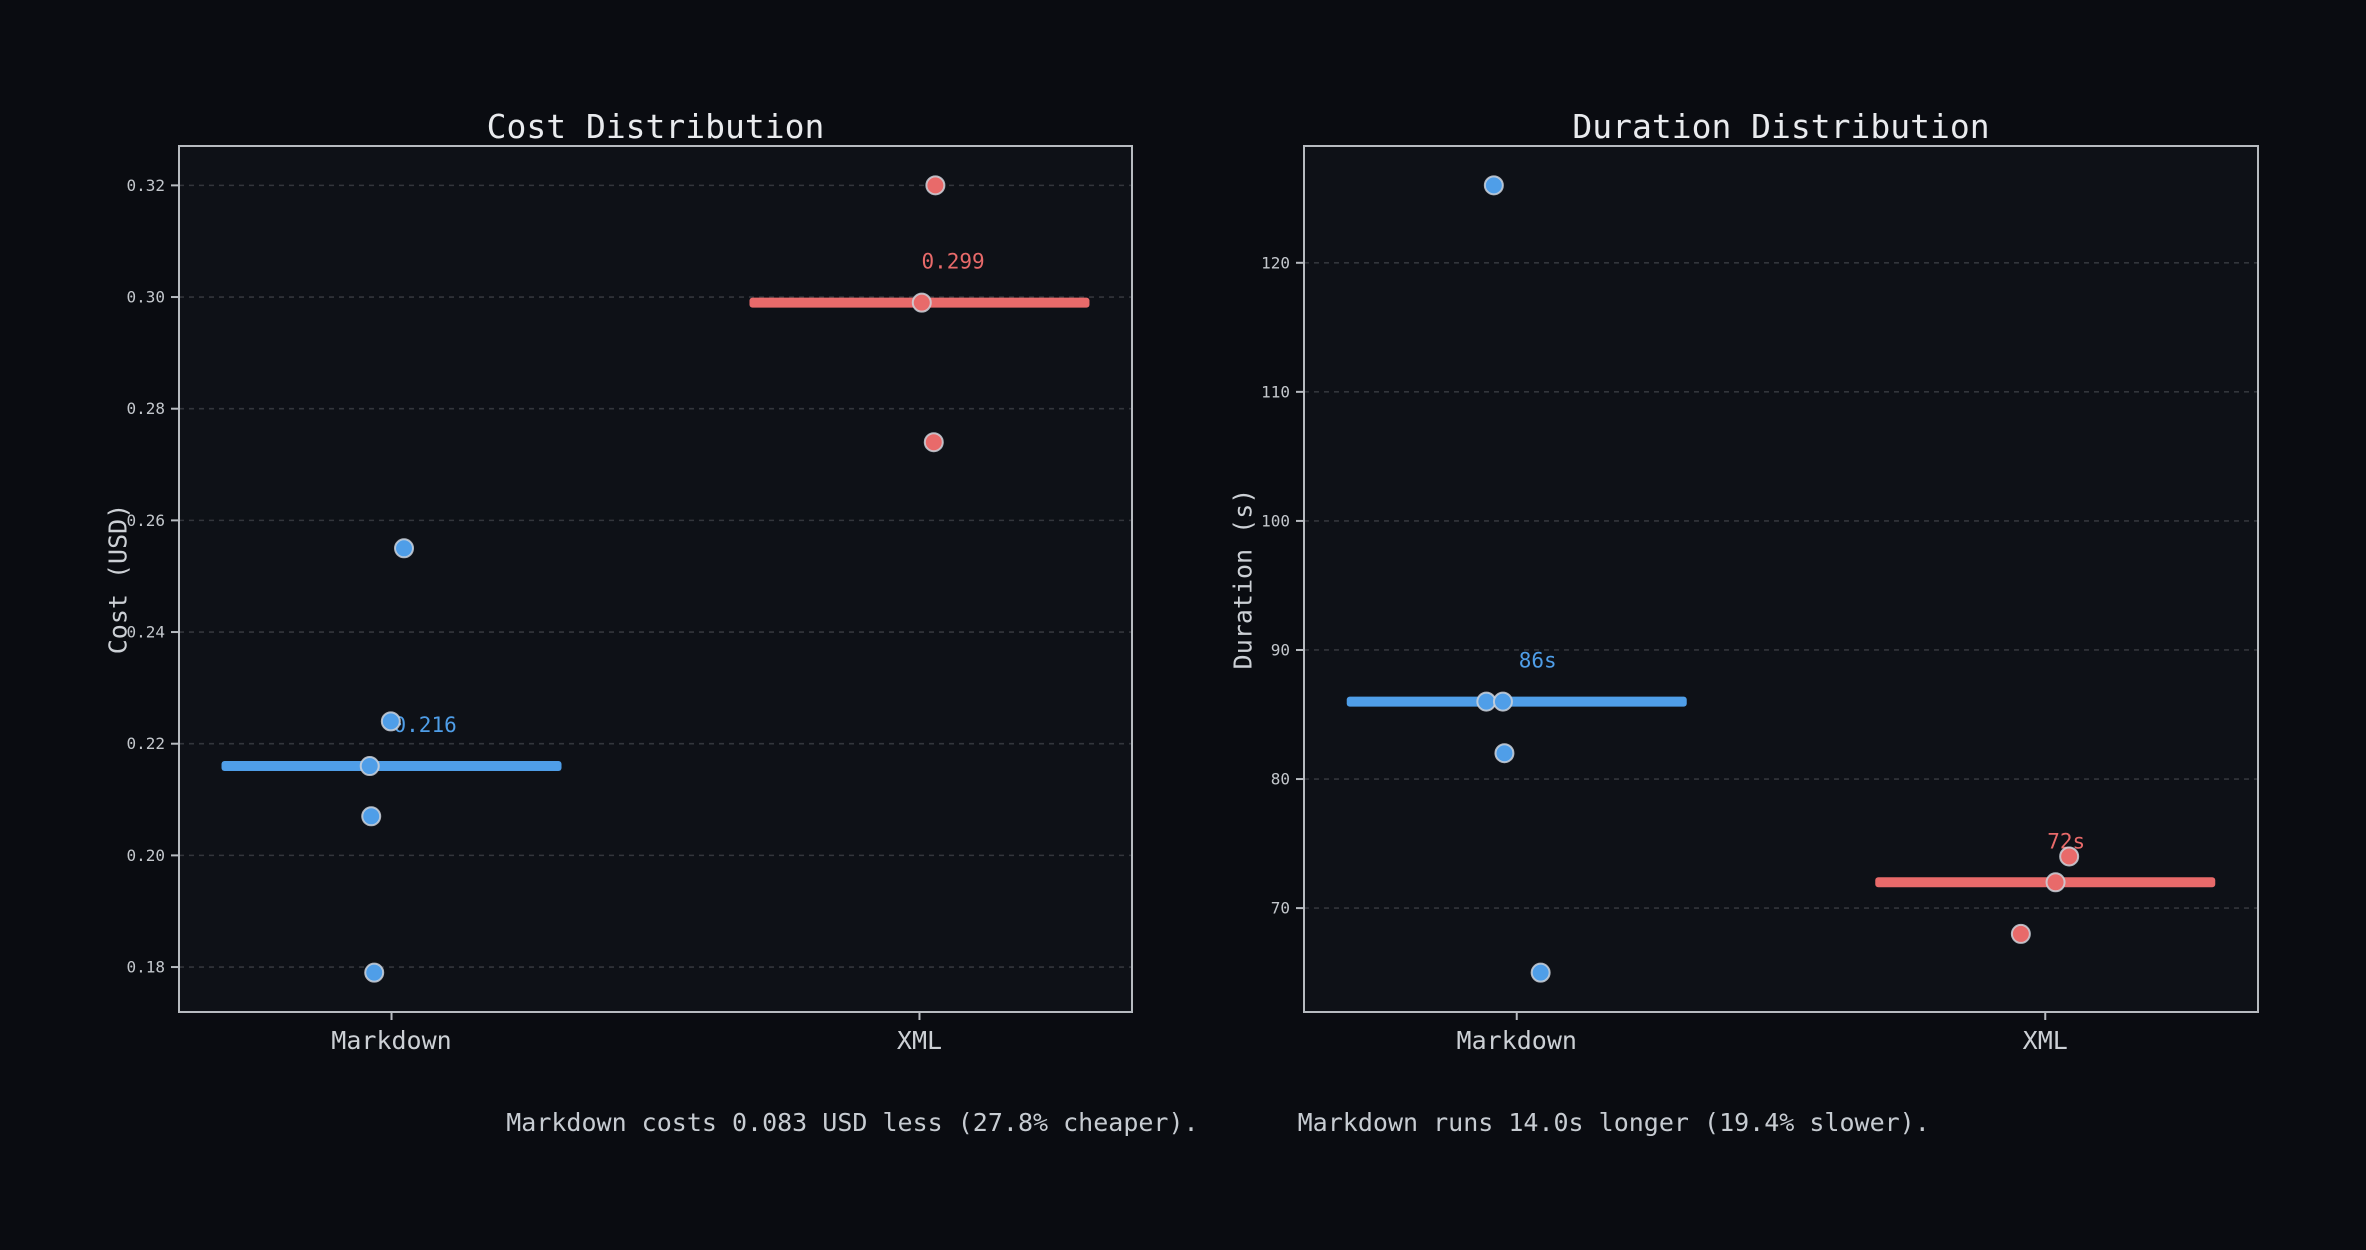 This screenshot has width=2366, height=1250. What do you see at coordinates (1781, 126) in the screenshot?
I see `duration-chart-title: Duration Distribution` at bounding box center [1781, 126].